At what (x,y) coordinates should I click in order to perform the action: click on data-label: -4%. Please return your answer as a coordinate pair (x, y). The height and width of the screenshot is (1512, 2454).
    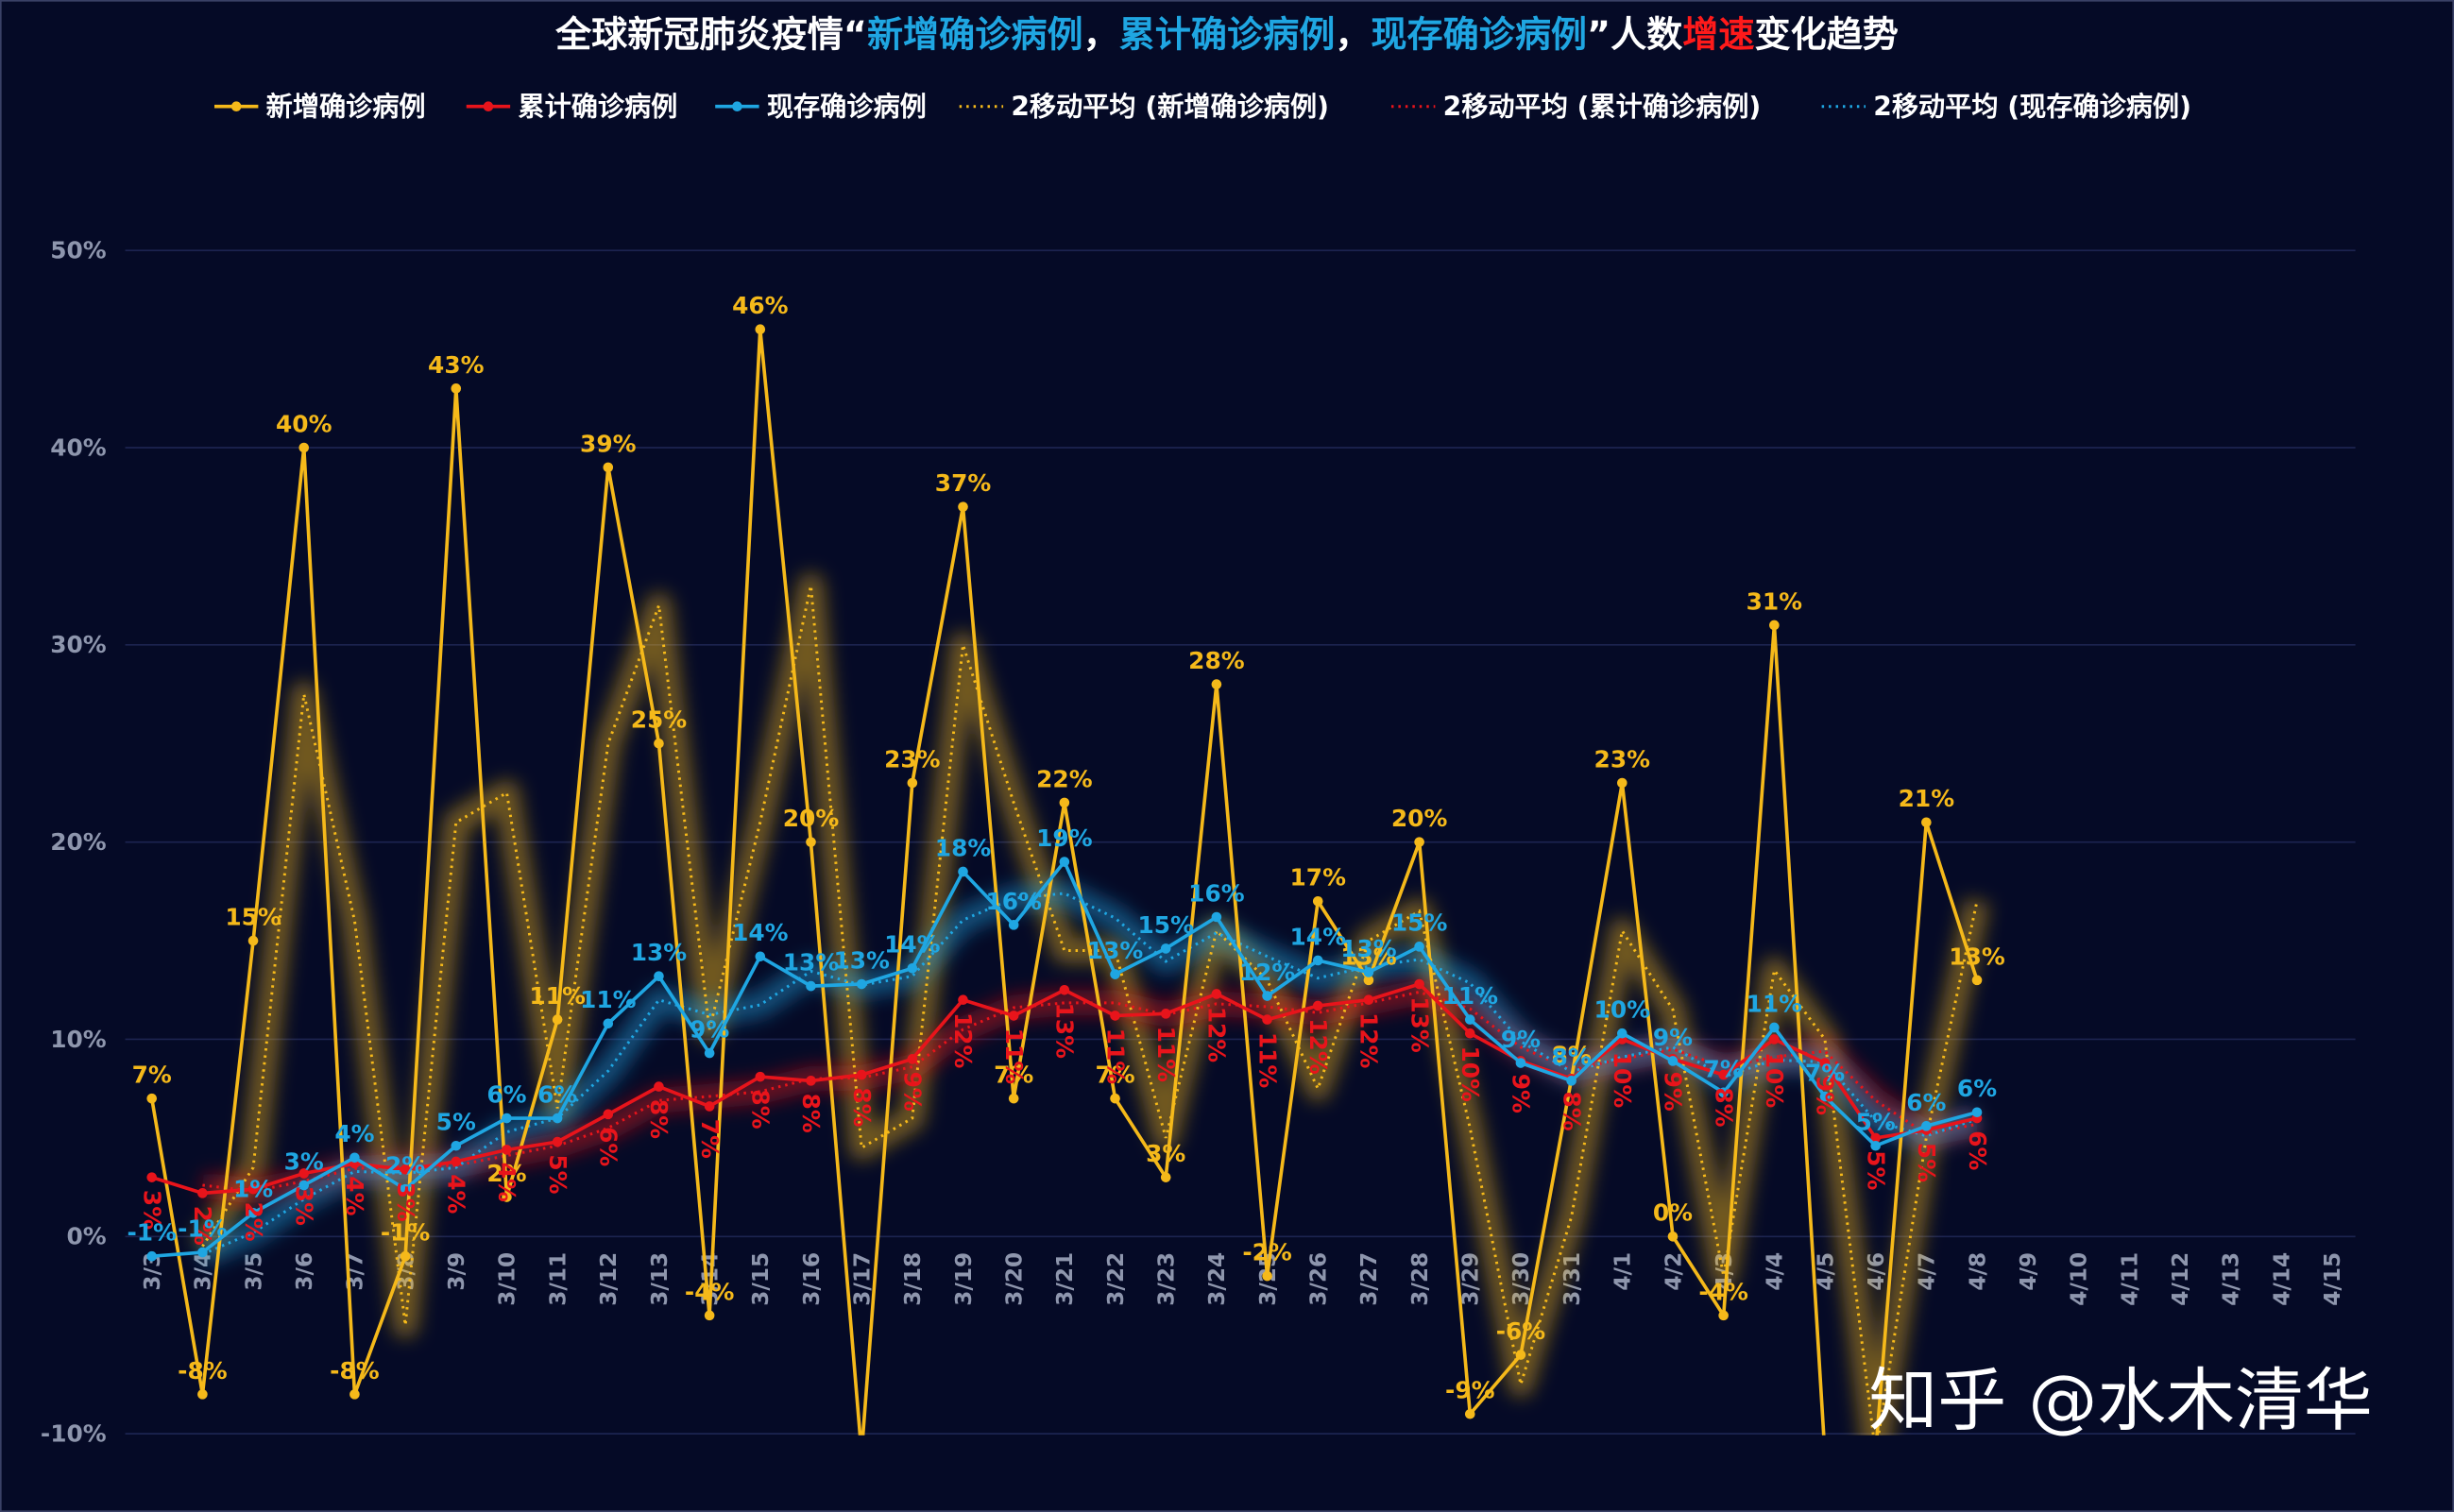
    Looking at the image, I should click on (1723, 1291).